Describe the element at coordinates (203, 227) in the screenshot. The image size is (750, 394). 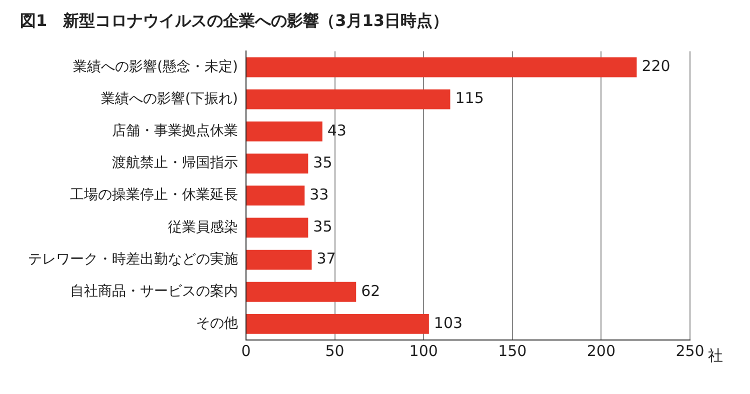
I see `y-tick-label: 従業員感染` at that location.